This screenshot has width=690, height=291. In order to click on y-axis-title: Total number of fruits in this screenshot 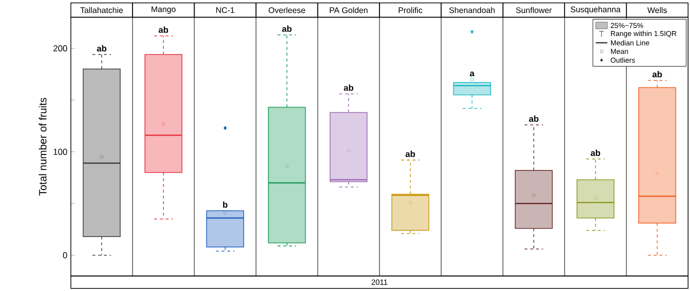, I will do `click(42, 147)`.